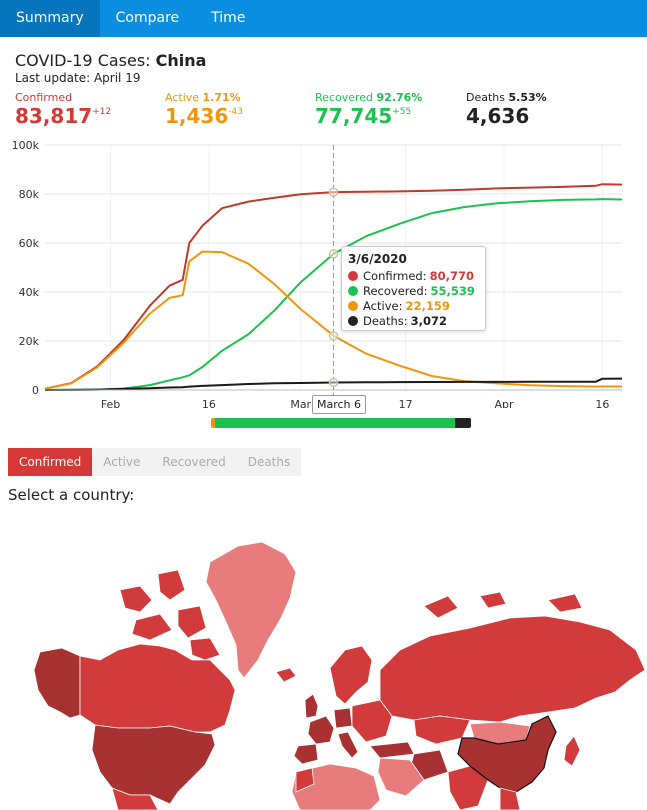  Describe the element at coordinates (451, 275) in the screenshot. I see `tooltip-value-confirmed: 80,770` at that location.